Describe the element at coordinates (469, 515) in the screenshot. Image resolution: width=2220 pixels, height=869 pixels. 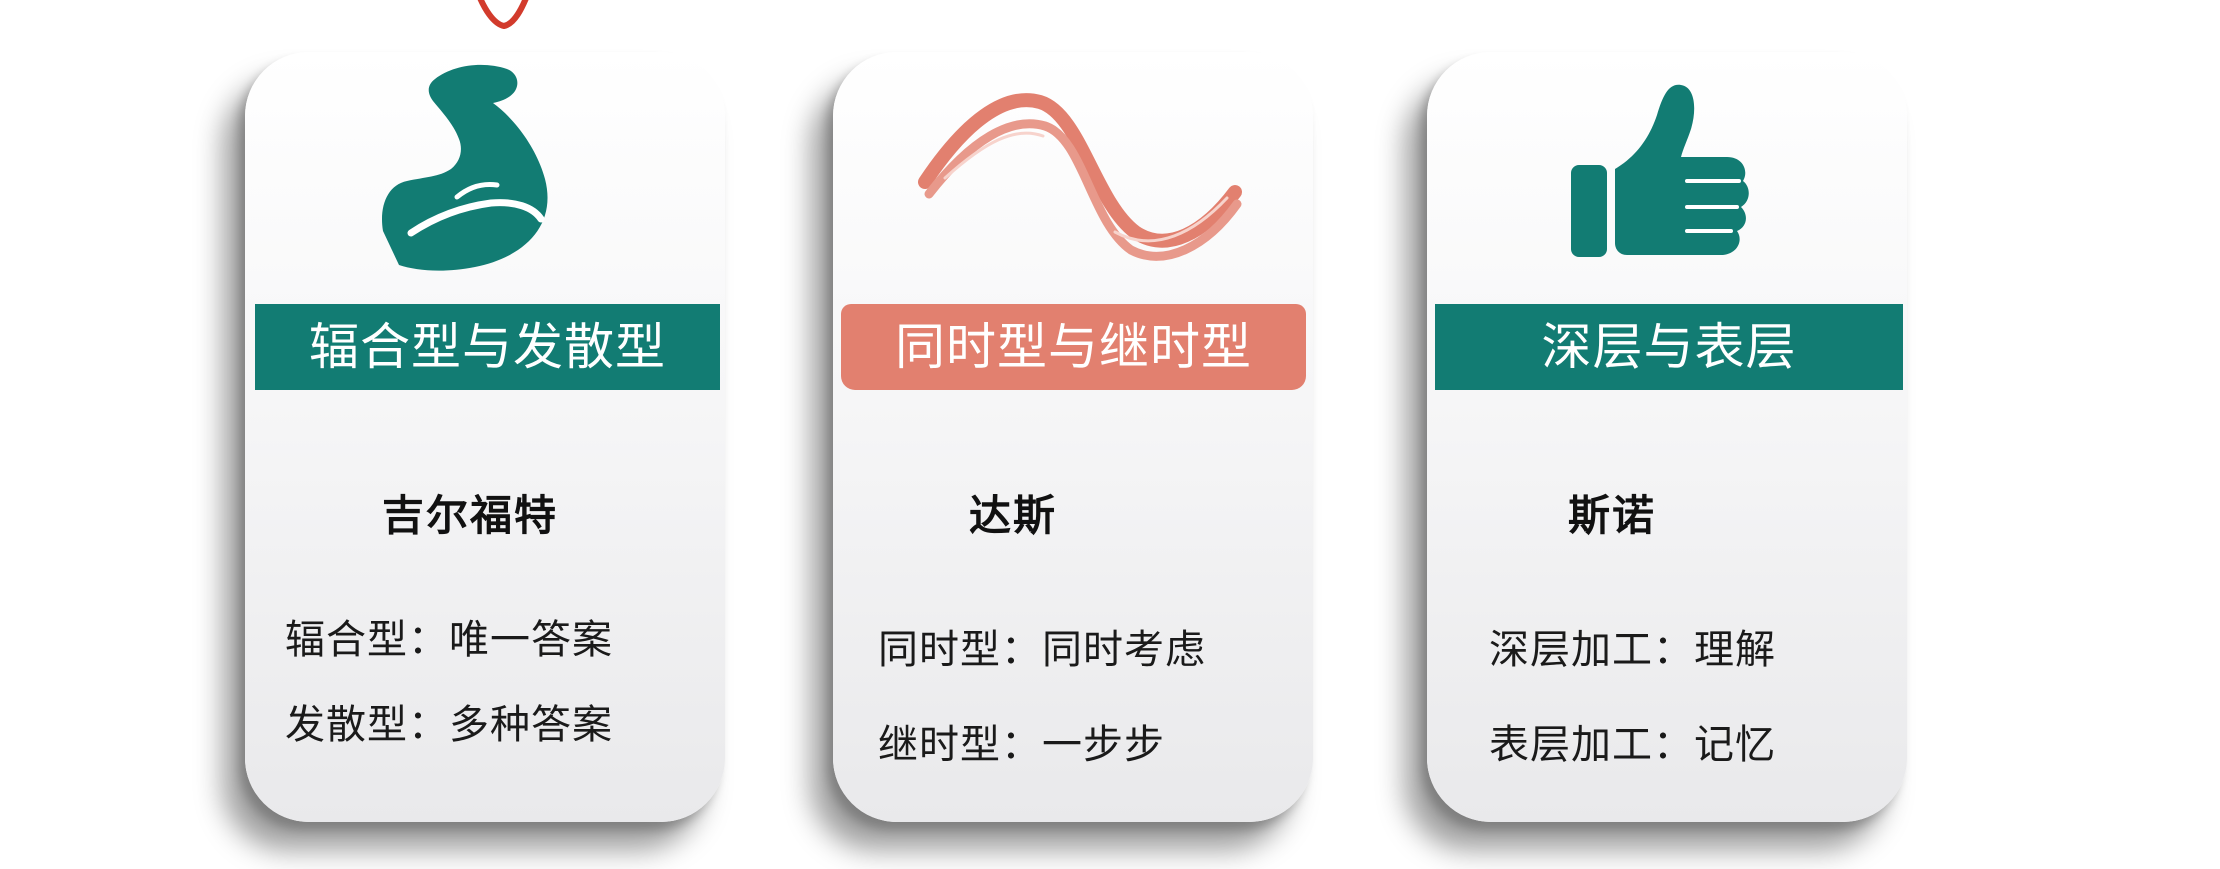
I see `author-name: 吉尔福特` at that location.